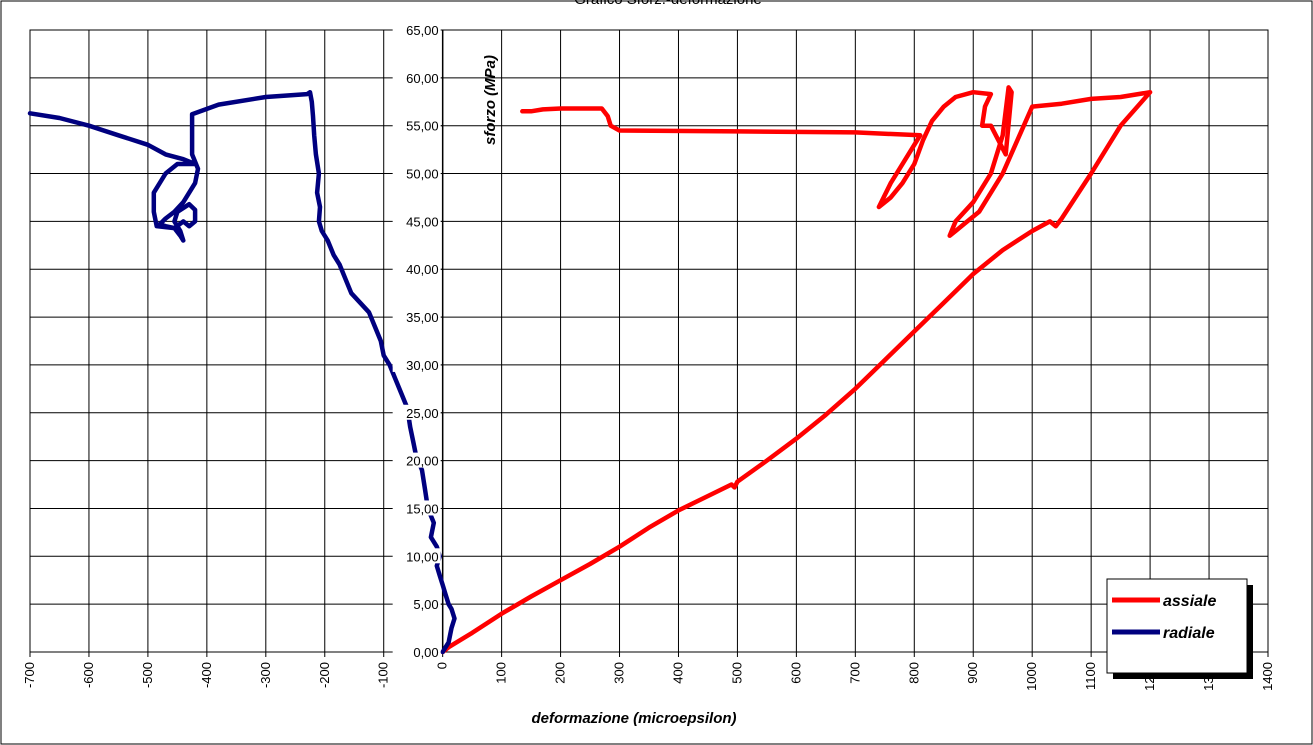 This screenshot has height=745, width=1313. Describe the element at coordinates (422, 365) in the screenshot. I see `y-tick-label: 30,00` at that location.